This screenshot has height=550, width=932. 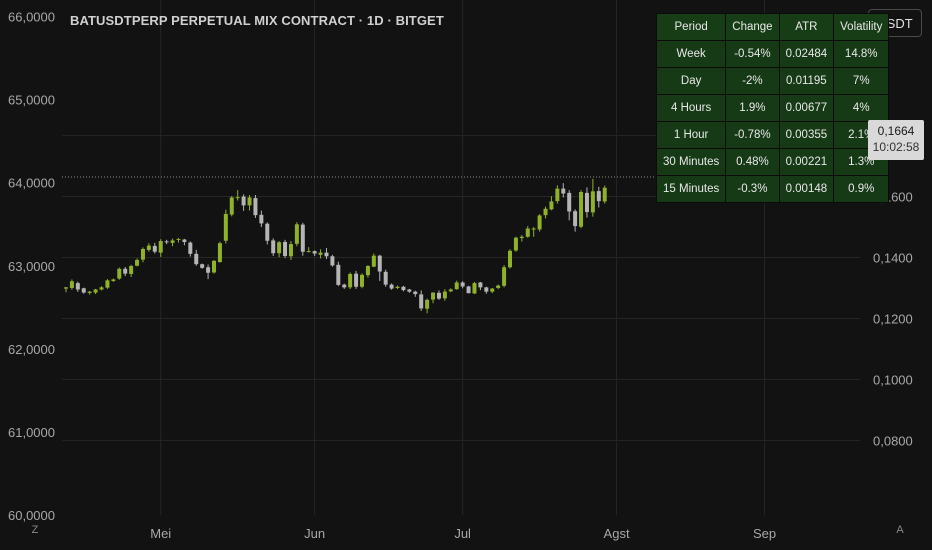 What do you see at coordinates (617, 533) in the screenshot?
I see `x-axis-tick-label: Agst` at bounding box center [617, 533].